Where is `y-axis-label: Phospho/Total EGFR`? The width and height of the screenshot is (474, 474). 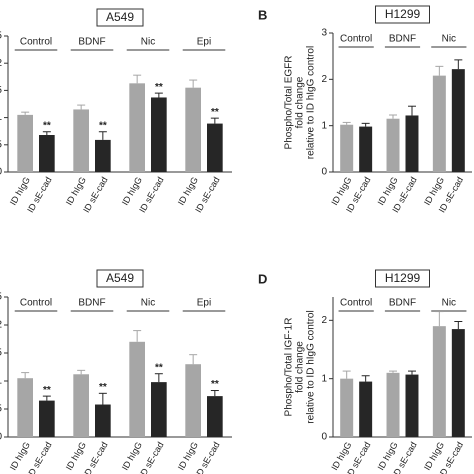 y-axis-label: Phospho/Total EGFR is located at coordinates (289, 103).